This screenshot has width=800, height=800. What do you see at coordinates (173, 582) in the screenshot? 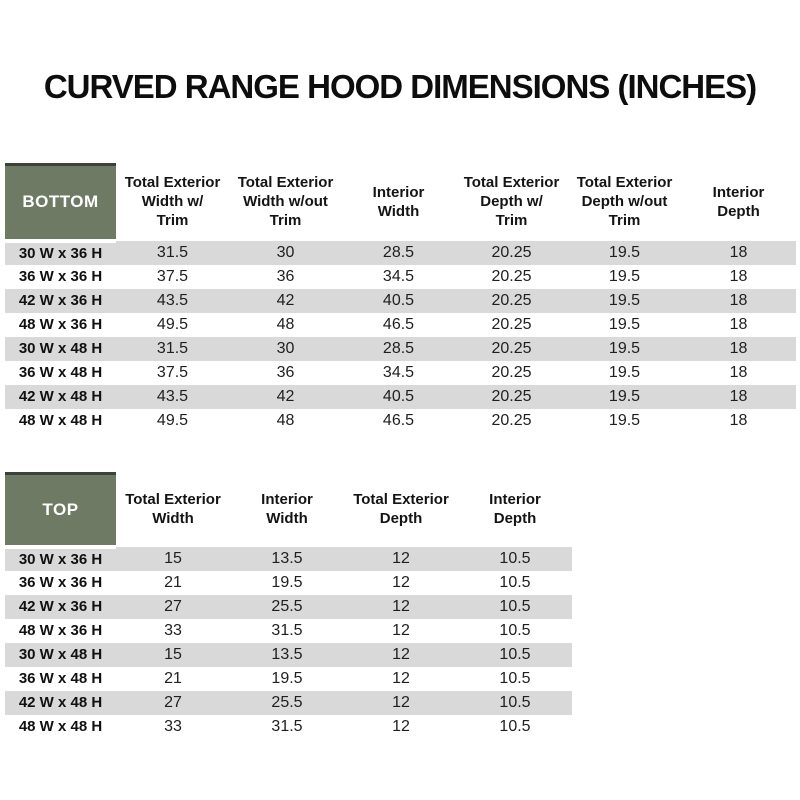
I see `dimension-value: 21` at bounding box center [173, 582].